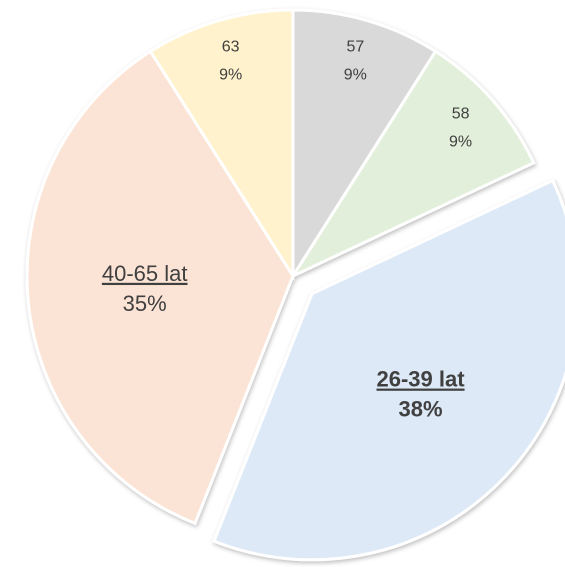  What do you see at coordinates (421, 409) in the screenshot?
I see `value-label: 38%` at bounding box center [421, 409].